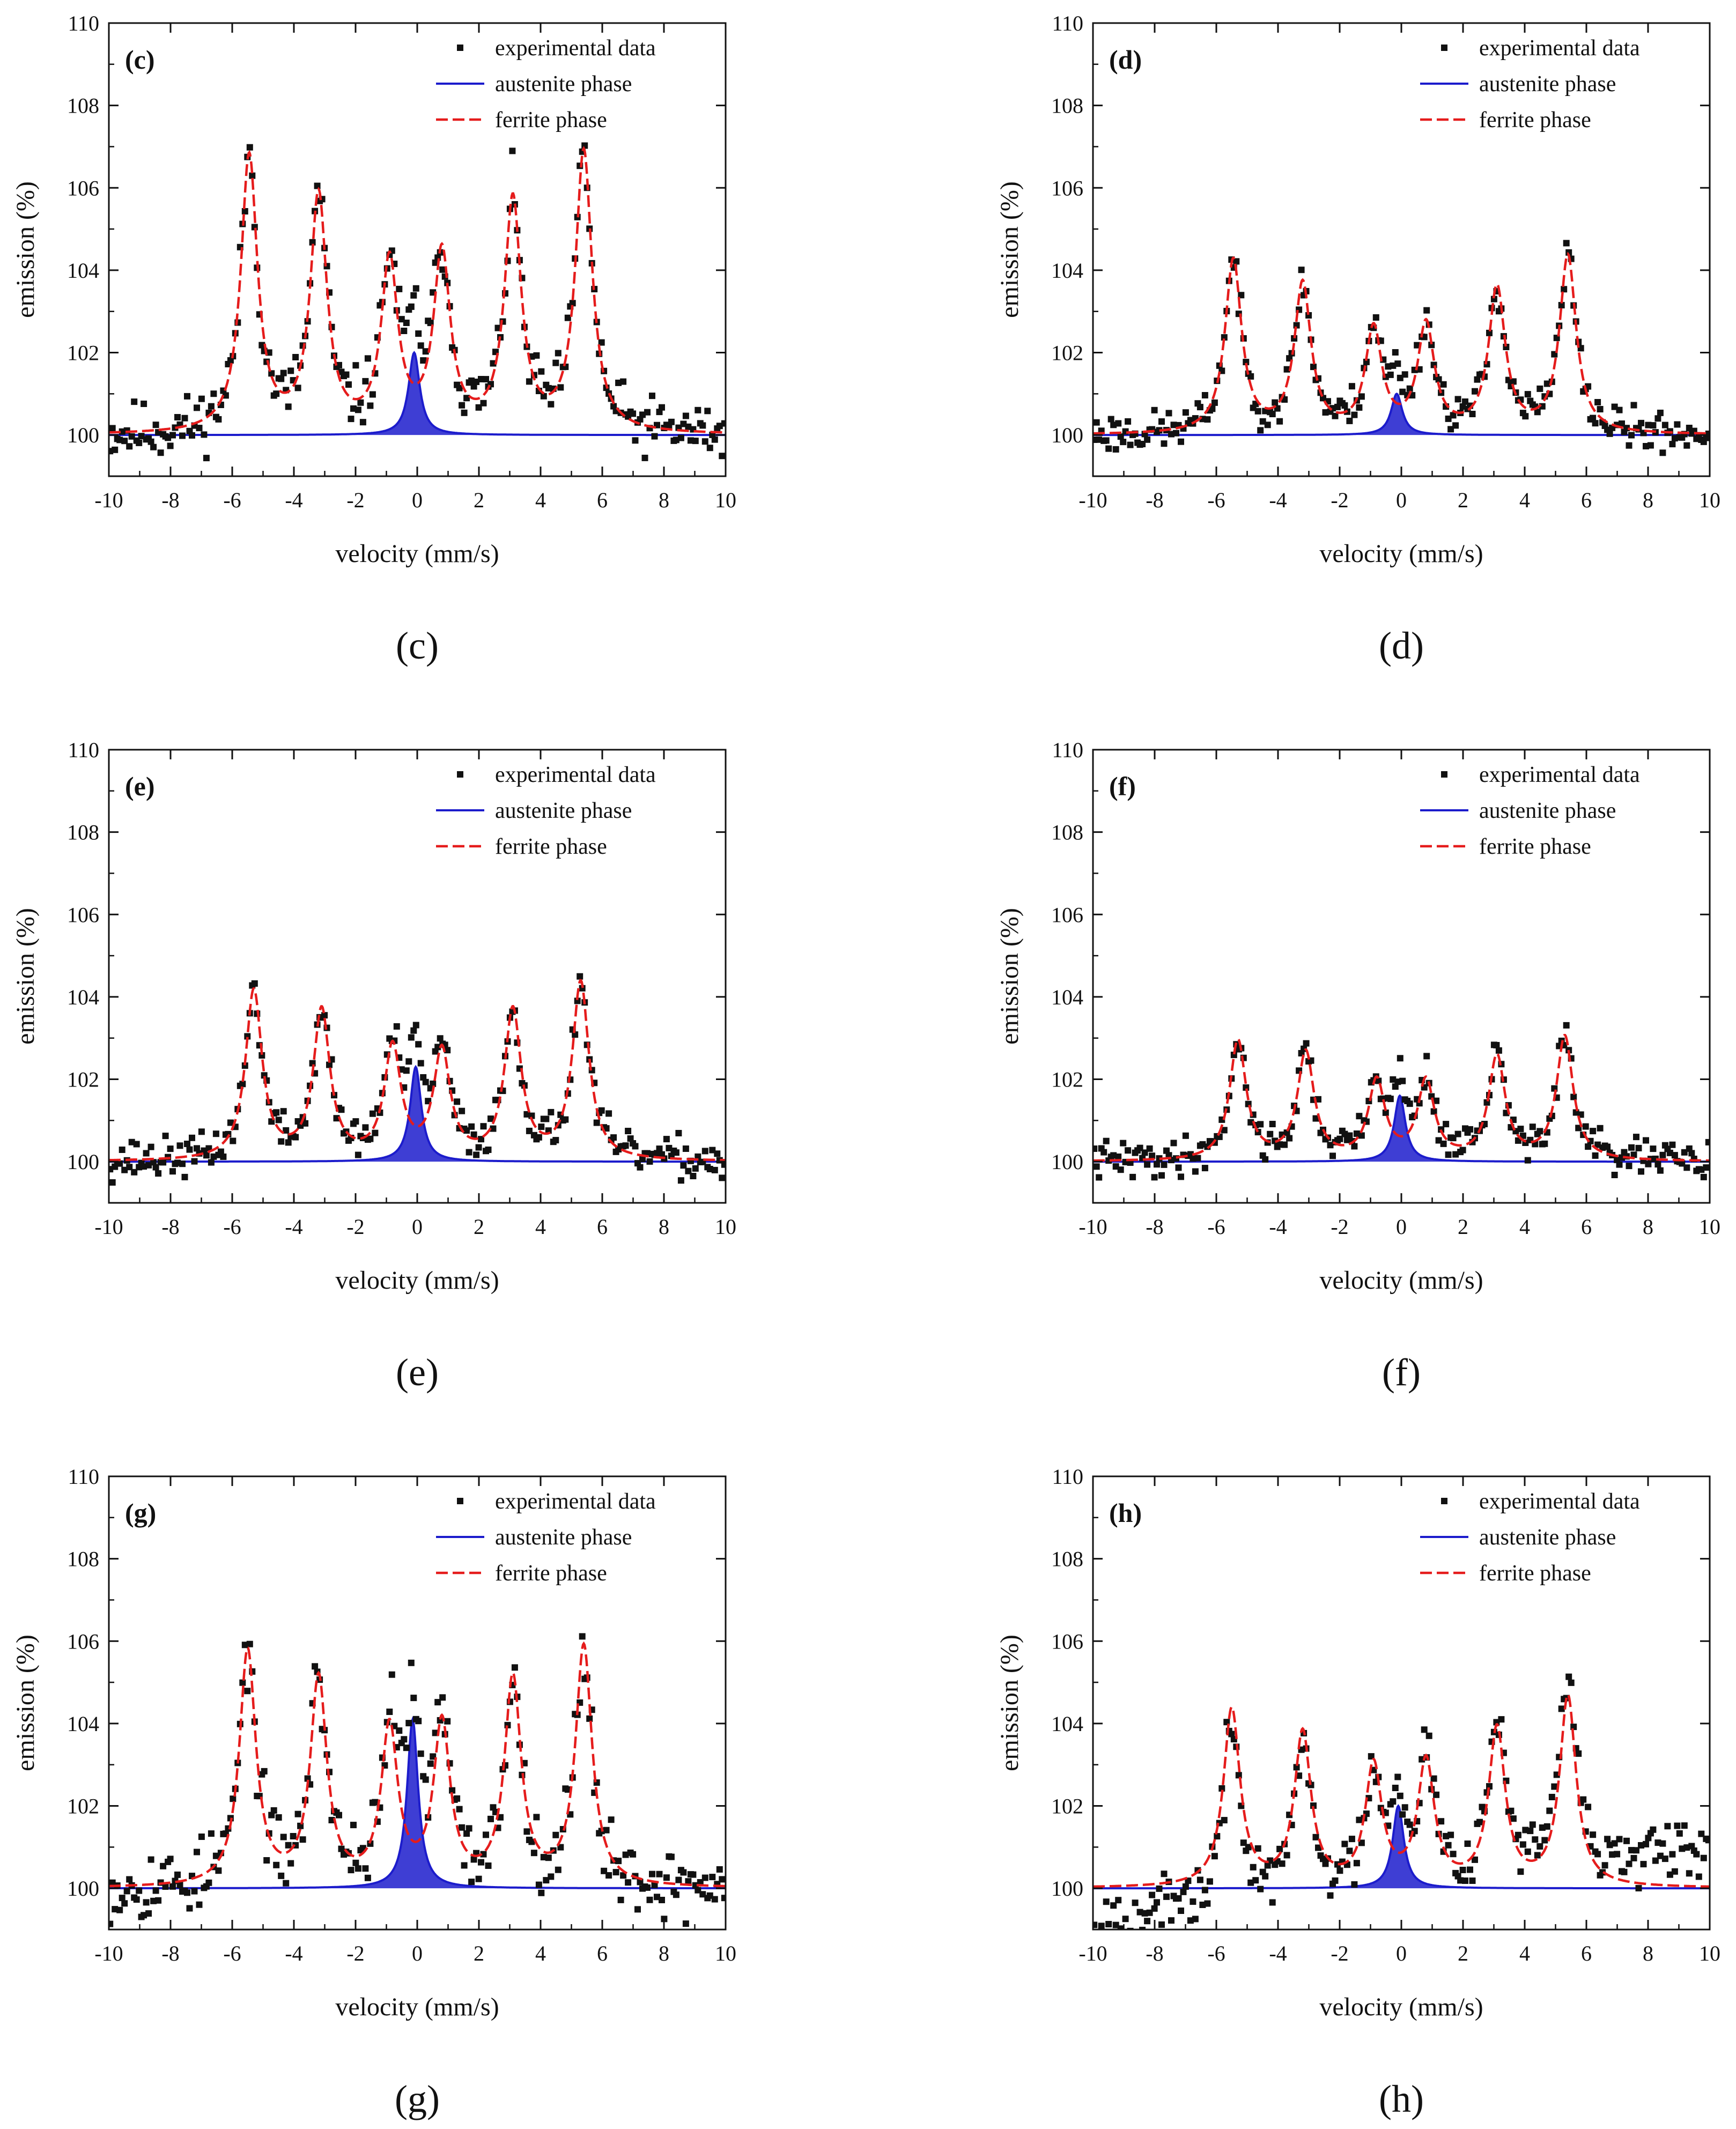  What do you see at coordinates (1587, 1227) in the screenshot?
I see `x-tick-label: 6` at bounding box center [1587, 1227].